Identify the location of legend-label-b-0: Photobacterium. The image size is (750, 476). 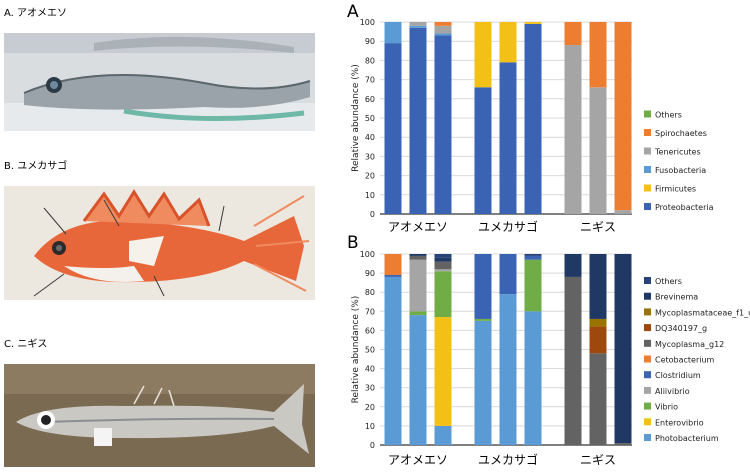
(687, 438).